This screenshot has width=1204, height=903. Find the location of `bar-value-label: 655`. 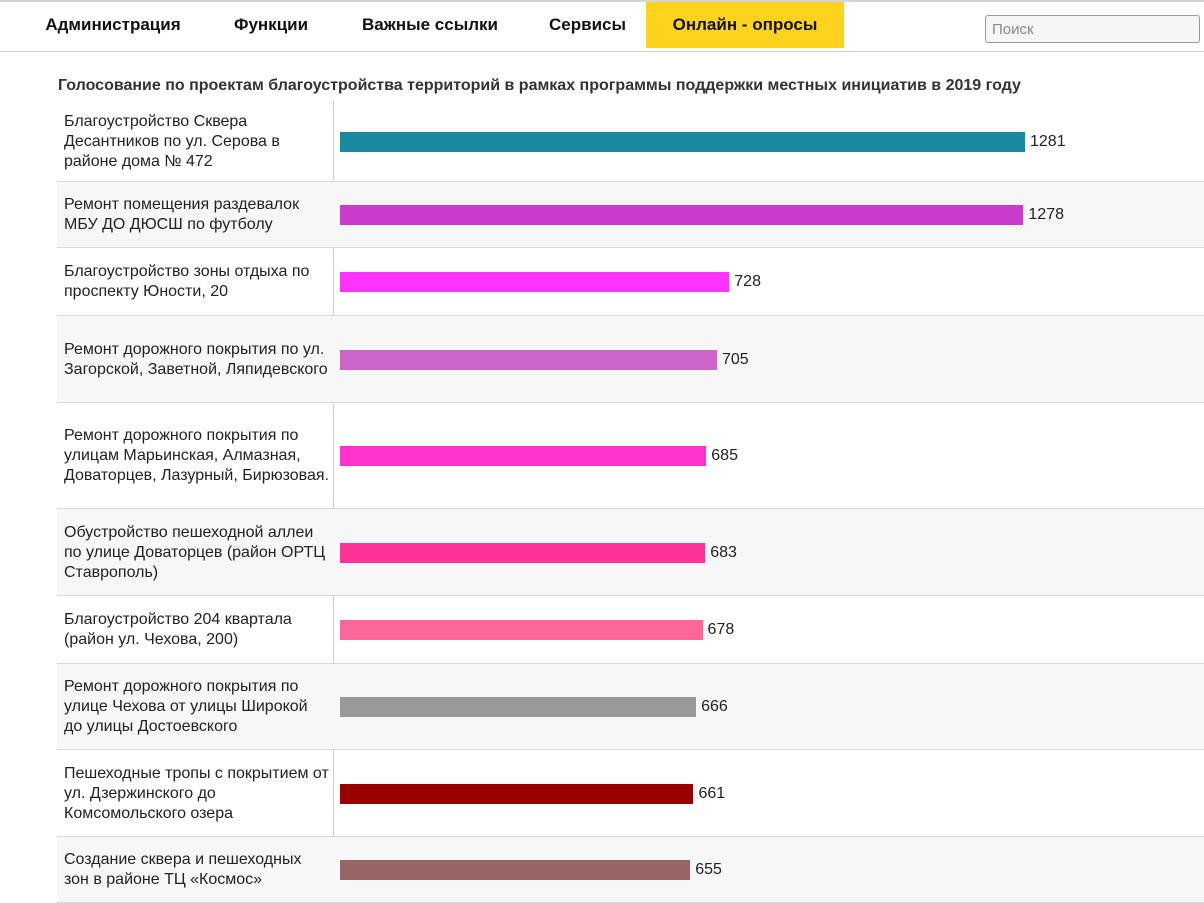

bar-value-label: 655 is located at coordinates (708, 869).